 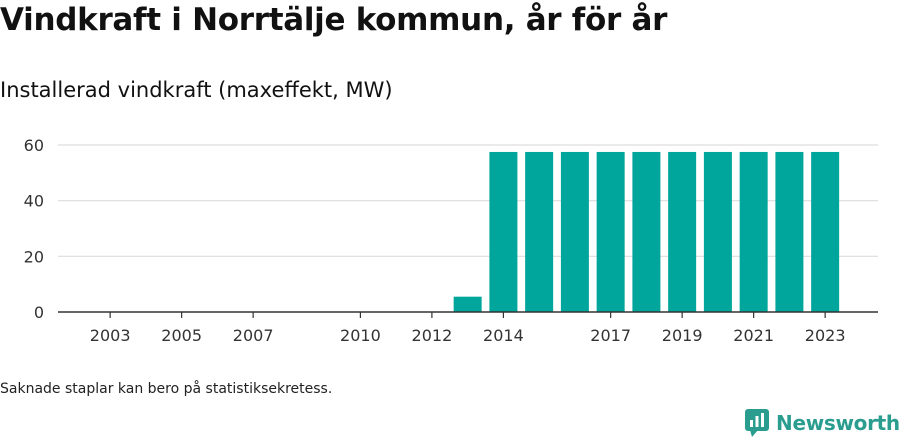 I want to click on chart-title: Vindkraft i Norrtälje kommun, år för år, so click(x=334, y=20).